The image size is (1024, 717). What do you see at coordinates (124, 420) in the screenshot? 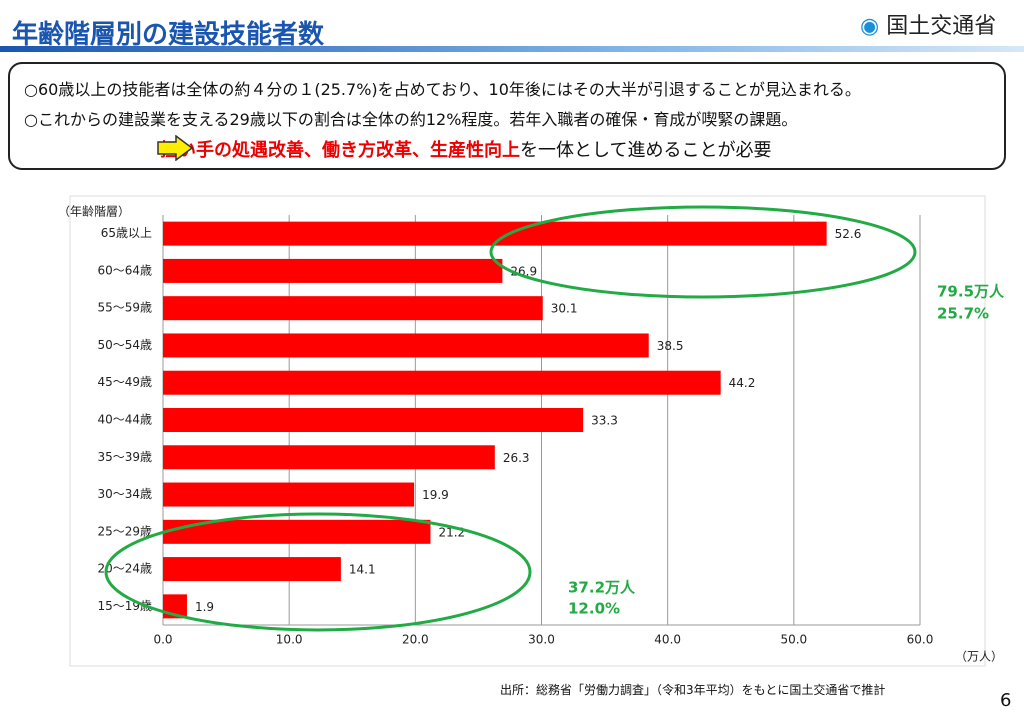
I see `y-tick-label: 40～44歳` at bounding box center [124, 420].